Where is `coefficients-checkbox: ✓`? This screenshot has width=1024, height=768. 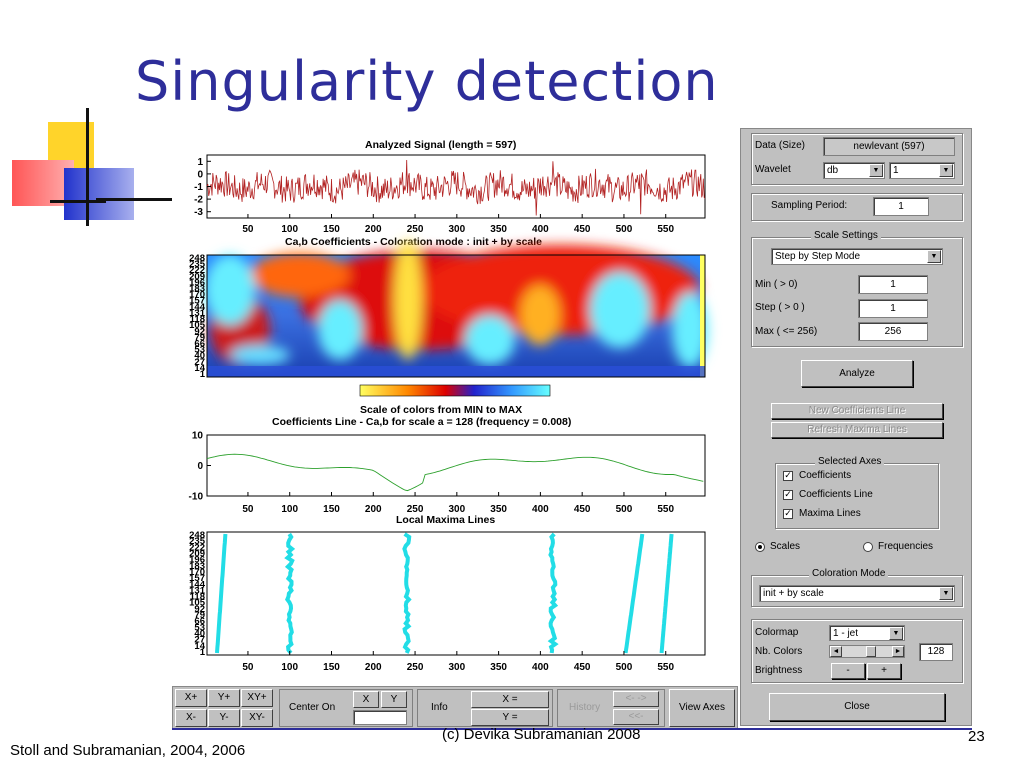 coefficients-checkbox: ✓ is located at coordinates (788, 476).